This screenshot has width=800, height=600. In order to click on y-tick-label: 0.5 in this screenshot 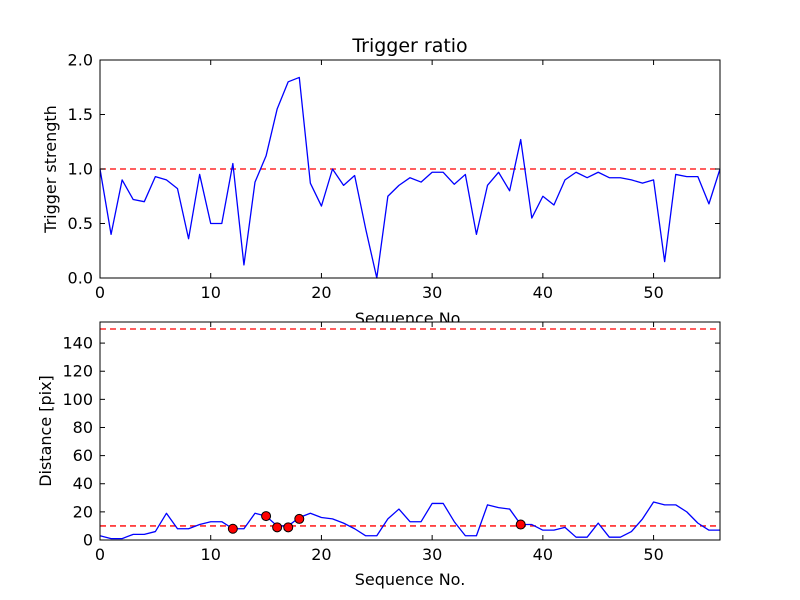, I will do `click(80, 223)`.